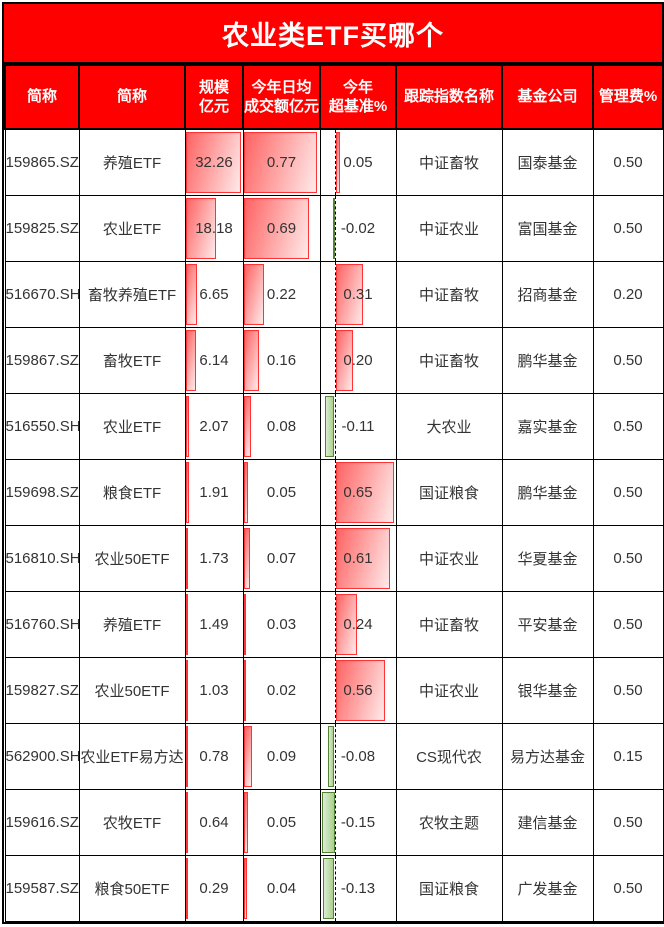 The width and height of the screenshot is (664, 927). I want to click on code-value: 159867.SZ, so click(42, 360).